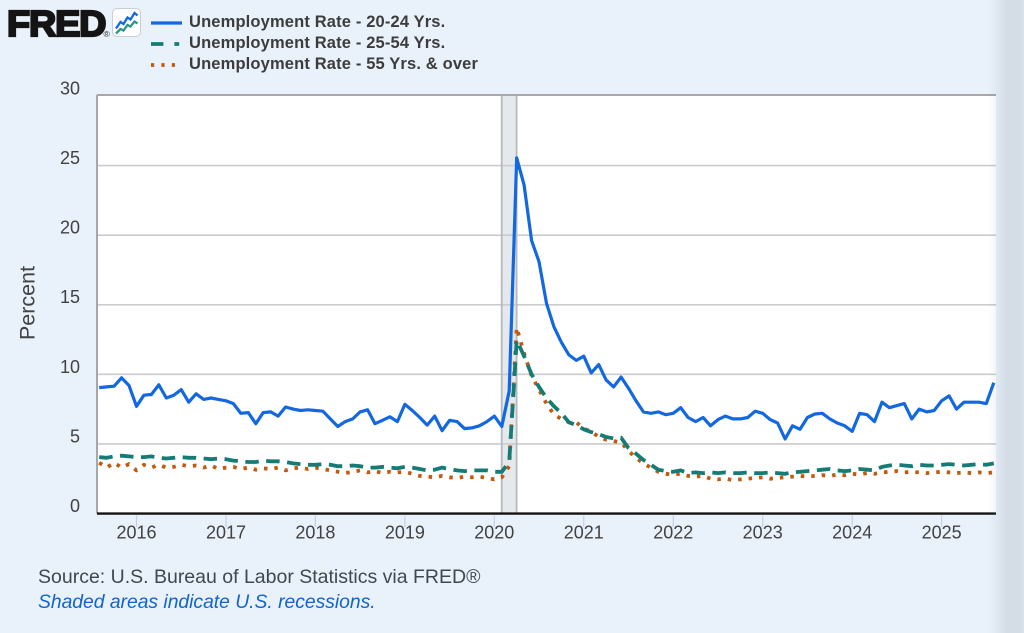 The height and width of the screenshot is (633, 1024). What do you see at coordinates (75, 436) in the screenshot?
I see `svg-text: 5` at bounding box center [75, 436].